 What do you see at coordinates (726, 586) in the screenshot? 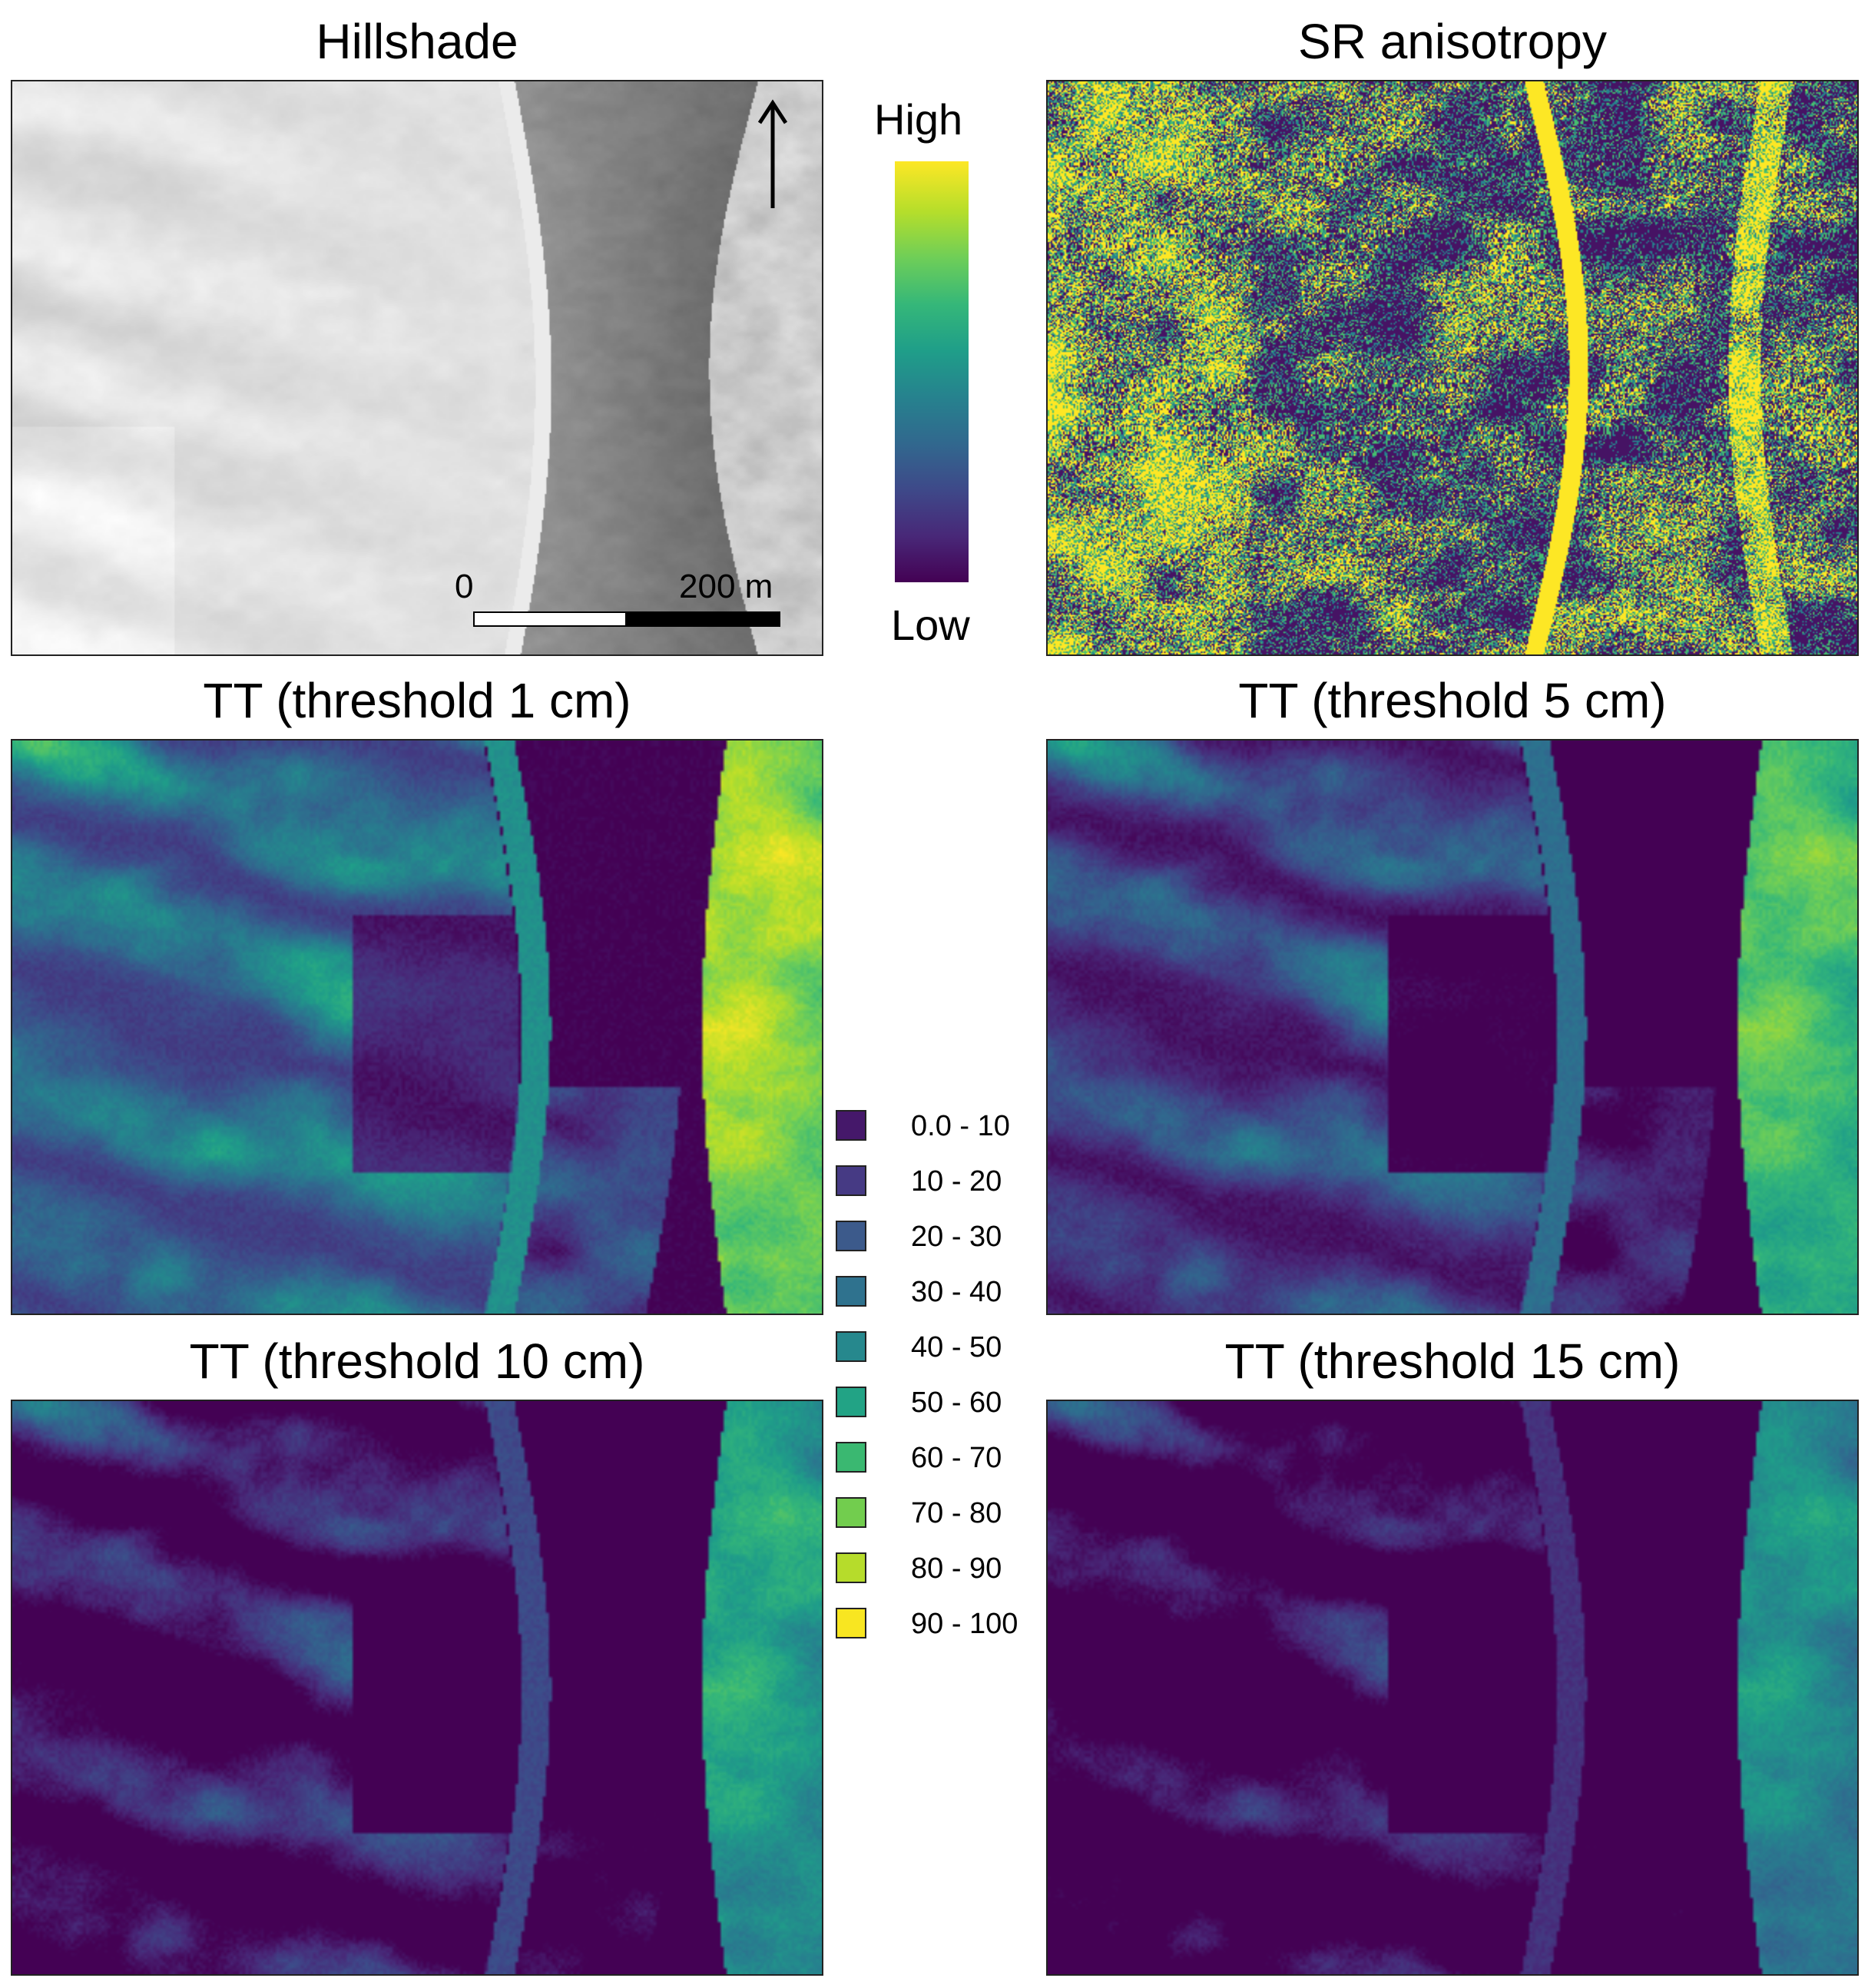
I see `scale-bar-end-label: 200 m` at bounding box center [726, 586].